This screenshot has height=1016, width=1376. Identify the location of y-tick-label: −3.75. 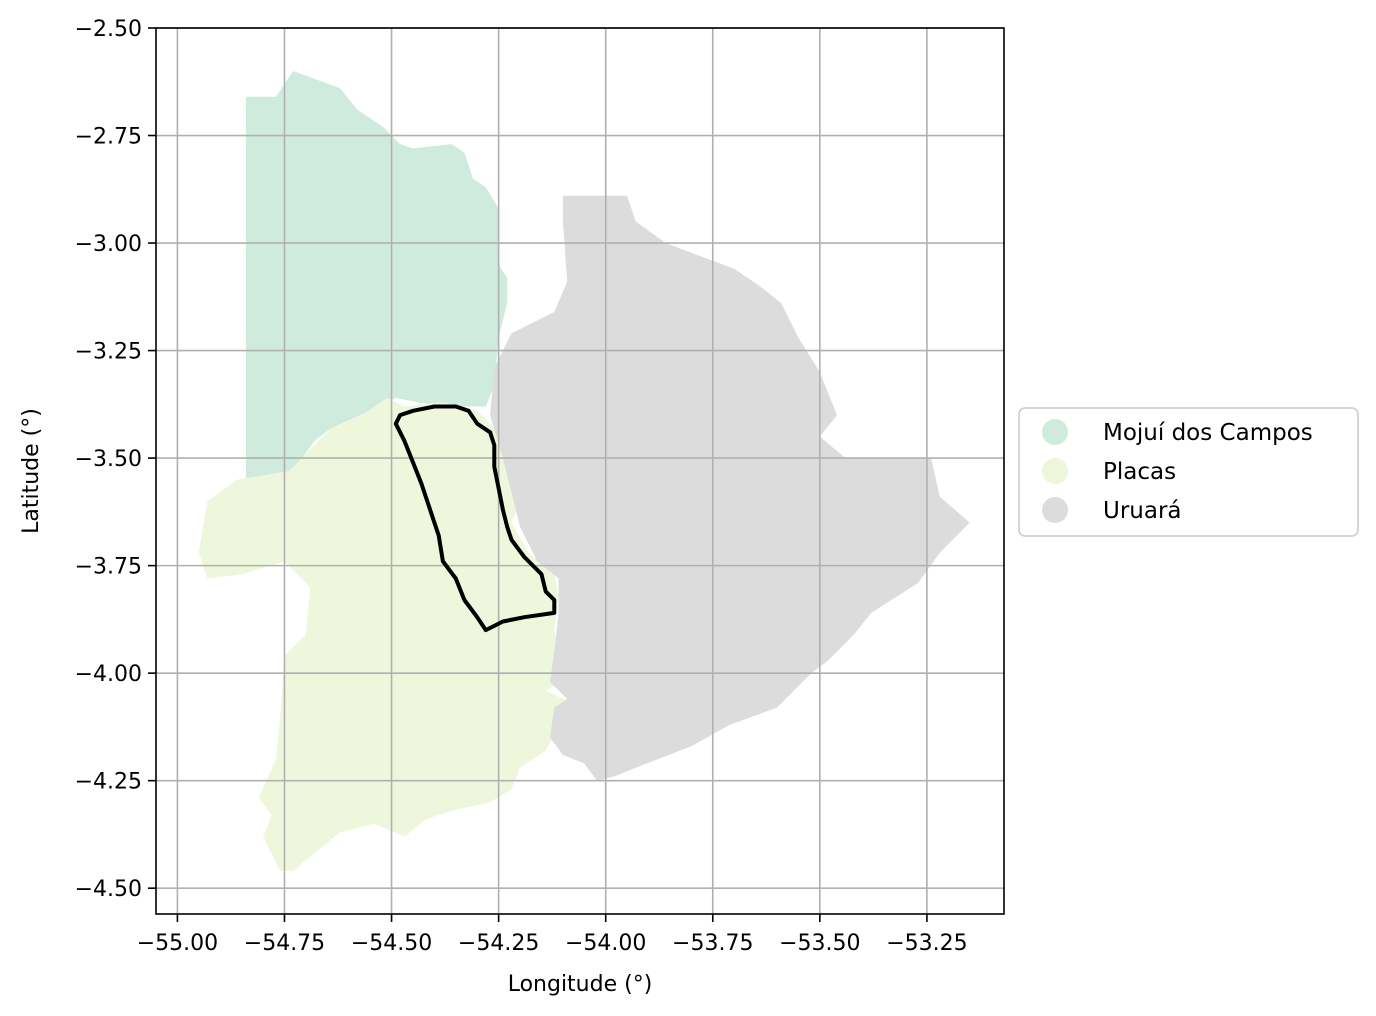
(108, 567).